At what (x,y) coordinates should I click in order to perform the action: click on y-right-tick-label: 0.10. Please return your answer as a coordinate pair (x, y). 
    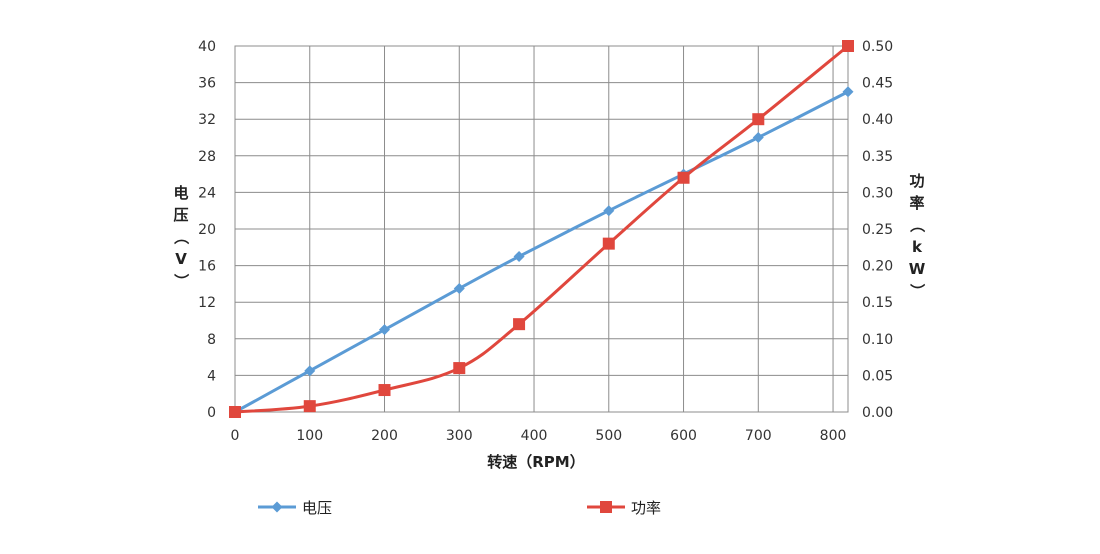
    Looking at the image, I should click on (877, 340).